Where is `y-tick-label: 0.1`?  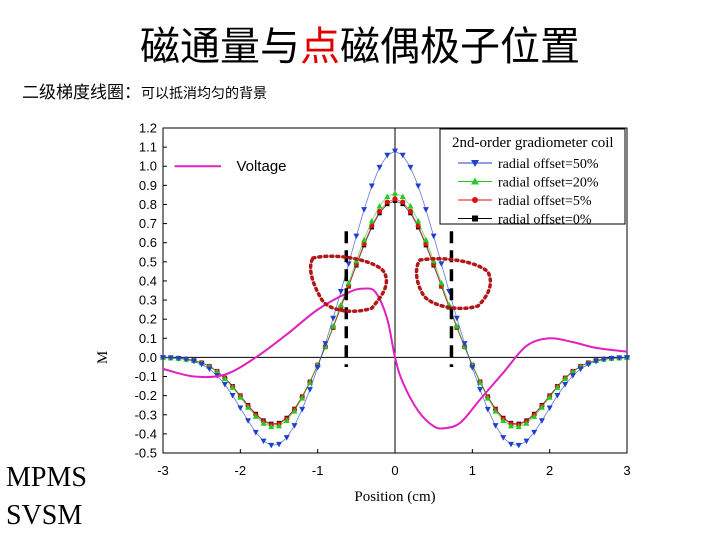 y-tick-label: 0.1 is located at coordinates (148, 338).